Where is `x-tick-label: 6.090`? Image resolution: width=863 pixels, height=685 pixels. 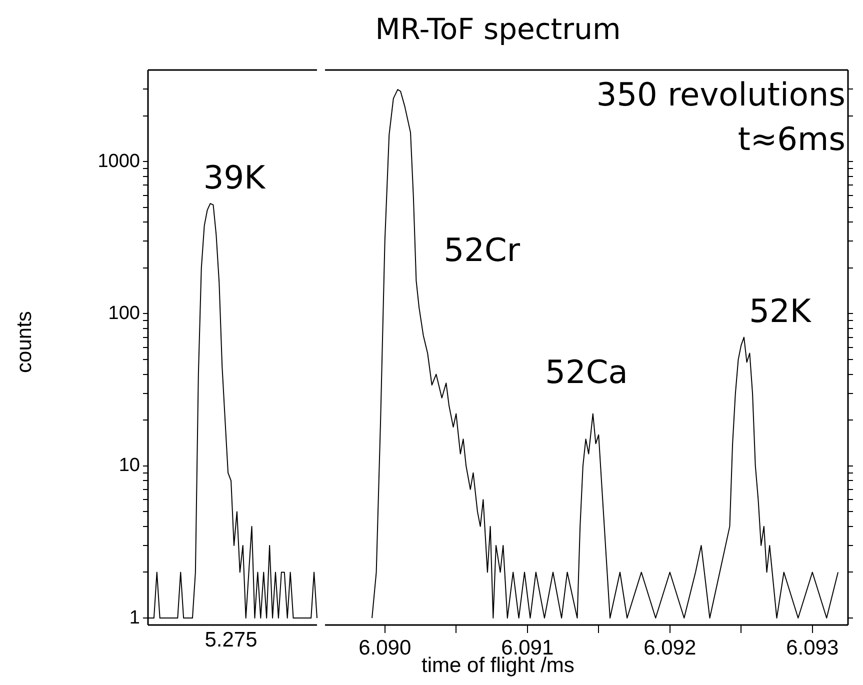
x-tick-label: 6.090 is located at coordinates (385, 648).